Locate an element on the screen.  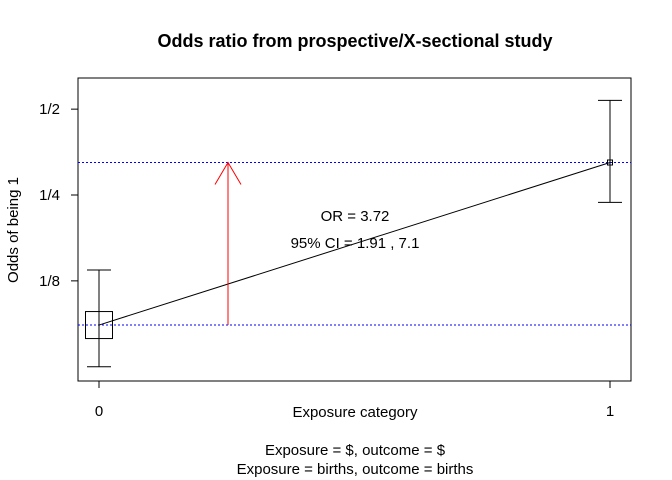
x-axis-label: Exposure category is located at coordinates (355, 412).